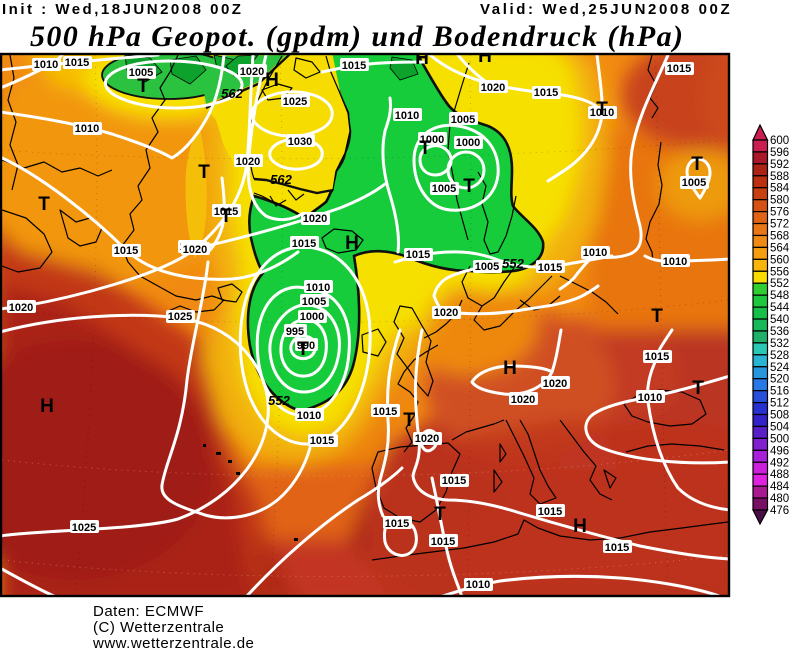  What do you see at coordinates (779, 260) in the screenshot?
I see `svg-text: 560` at bounding box center [779, 260].